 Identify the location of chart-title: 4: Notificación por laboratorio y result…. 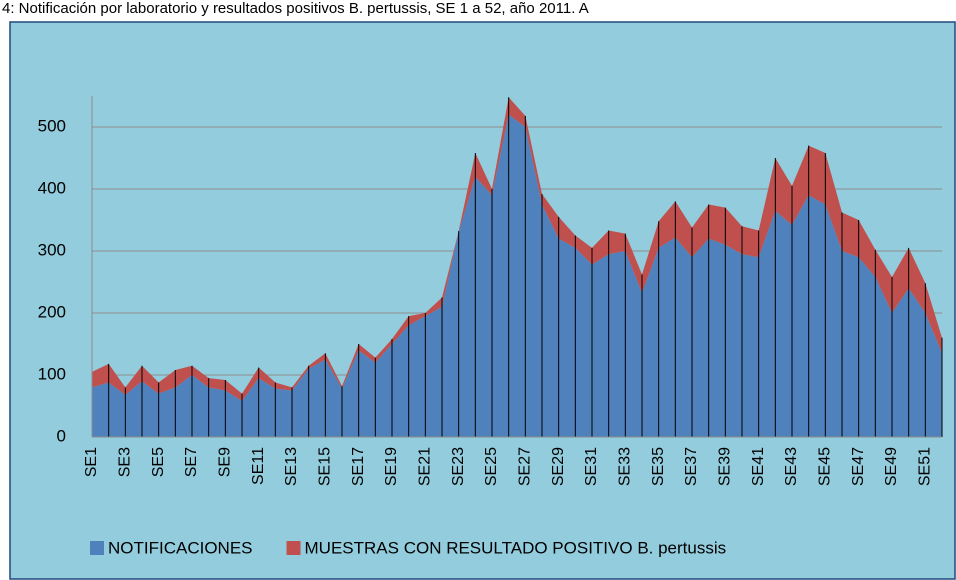
(295, 8).